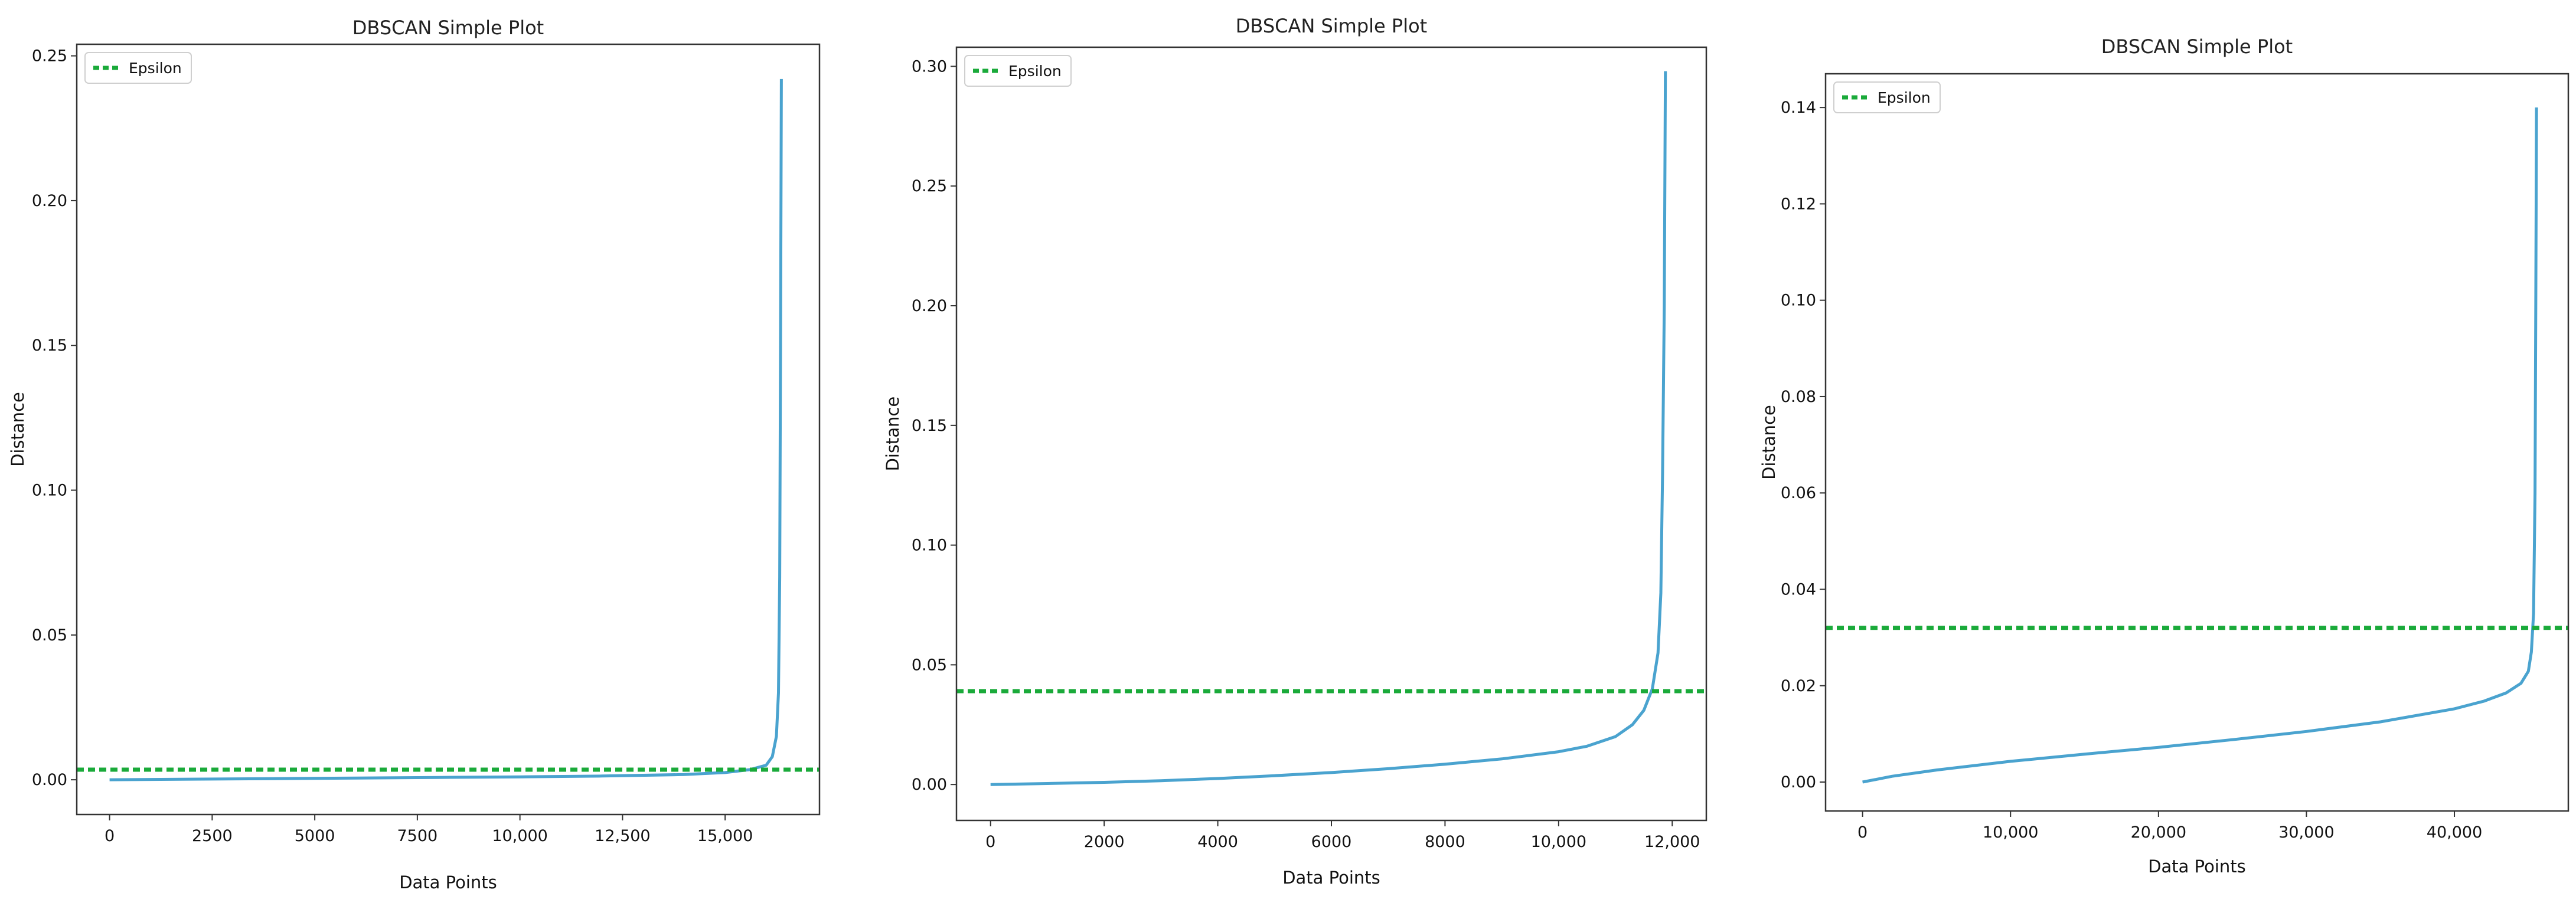  What do you see at coordinates (2306, 832) in the screenshot?
I see `x-tick-label: 30,000` at bounding box center [2306, 832].